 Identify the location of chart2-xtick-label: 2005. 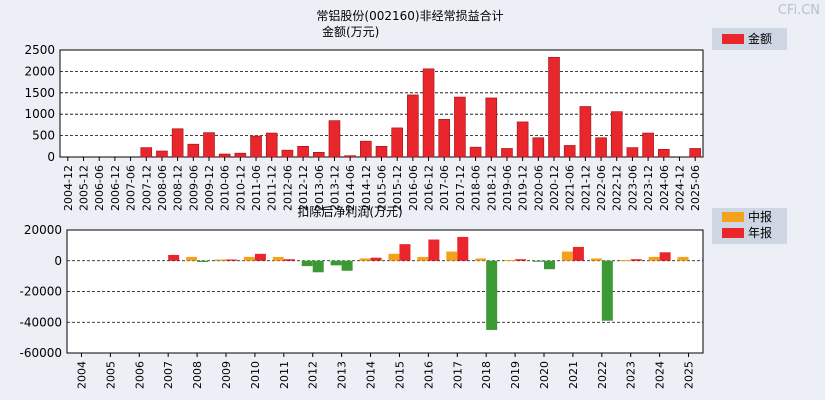
(110, 375).